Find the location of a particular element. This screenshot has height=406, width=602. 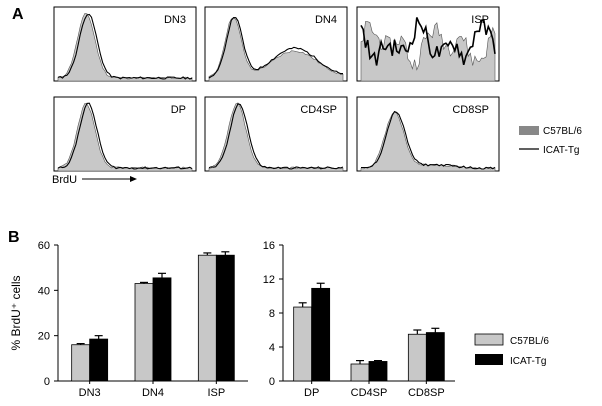

x-tick-label: DP is located at coordinates (311, 393).